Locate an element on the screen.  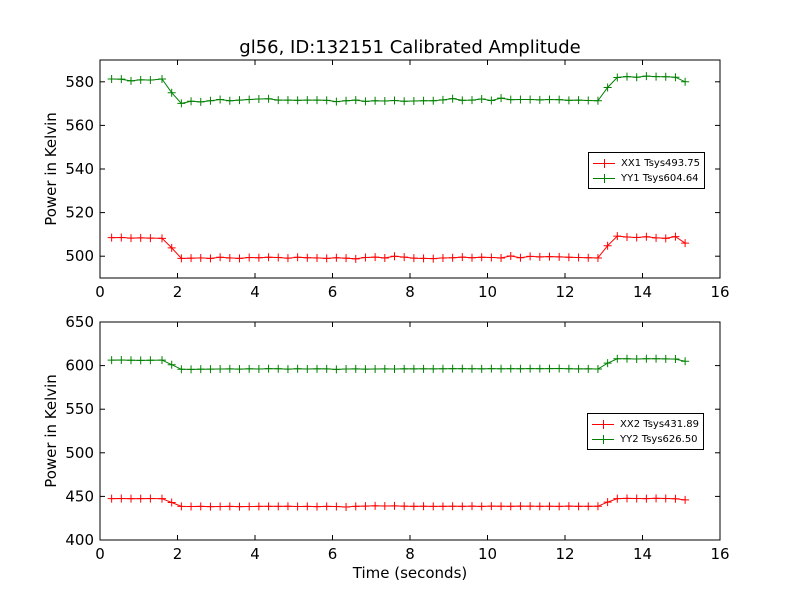
x-tick-label: 2 is located at coordinates (178, 554).